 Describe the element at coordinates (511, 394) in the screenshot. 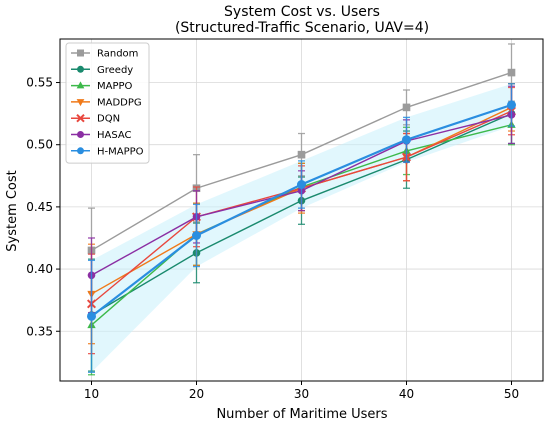

I see `x-tick-label: 50` at that location.